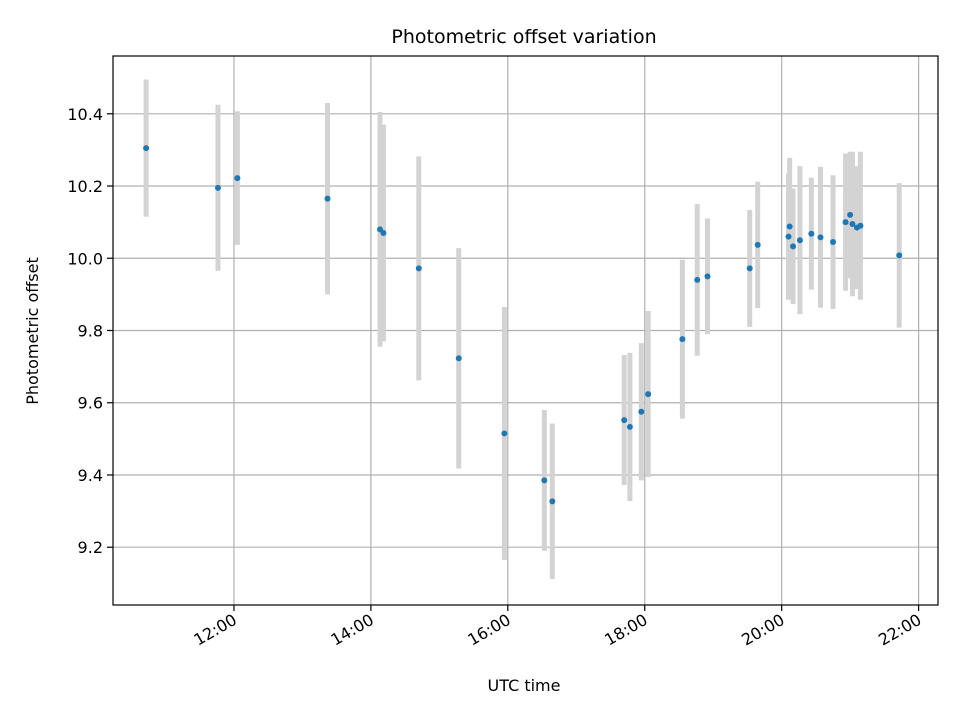 Image resolution: width=960 pixels, height=720 pixels. What do you see at coordinates (215, 630) in the screenshot?
I see `x-tick-label: 12:00` at bounding box center [215, 630].